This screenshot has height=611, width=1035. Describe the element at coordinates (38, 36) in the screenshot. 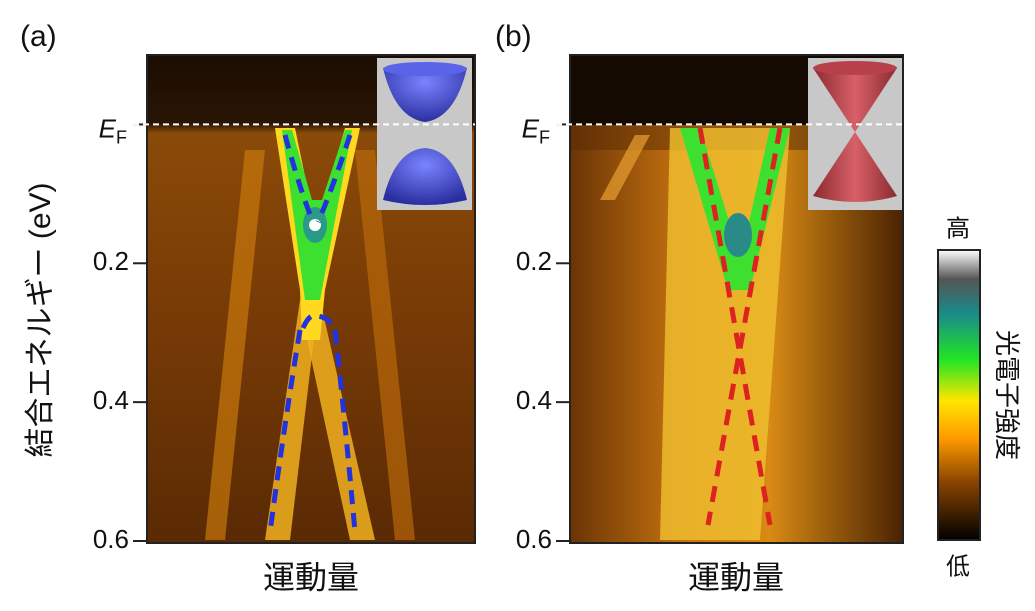

I see `panel-label: (a)` at that location.